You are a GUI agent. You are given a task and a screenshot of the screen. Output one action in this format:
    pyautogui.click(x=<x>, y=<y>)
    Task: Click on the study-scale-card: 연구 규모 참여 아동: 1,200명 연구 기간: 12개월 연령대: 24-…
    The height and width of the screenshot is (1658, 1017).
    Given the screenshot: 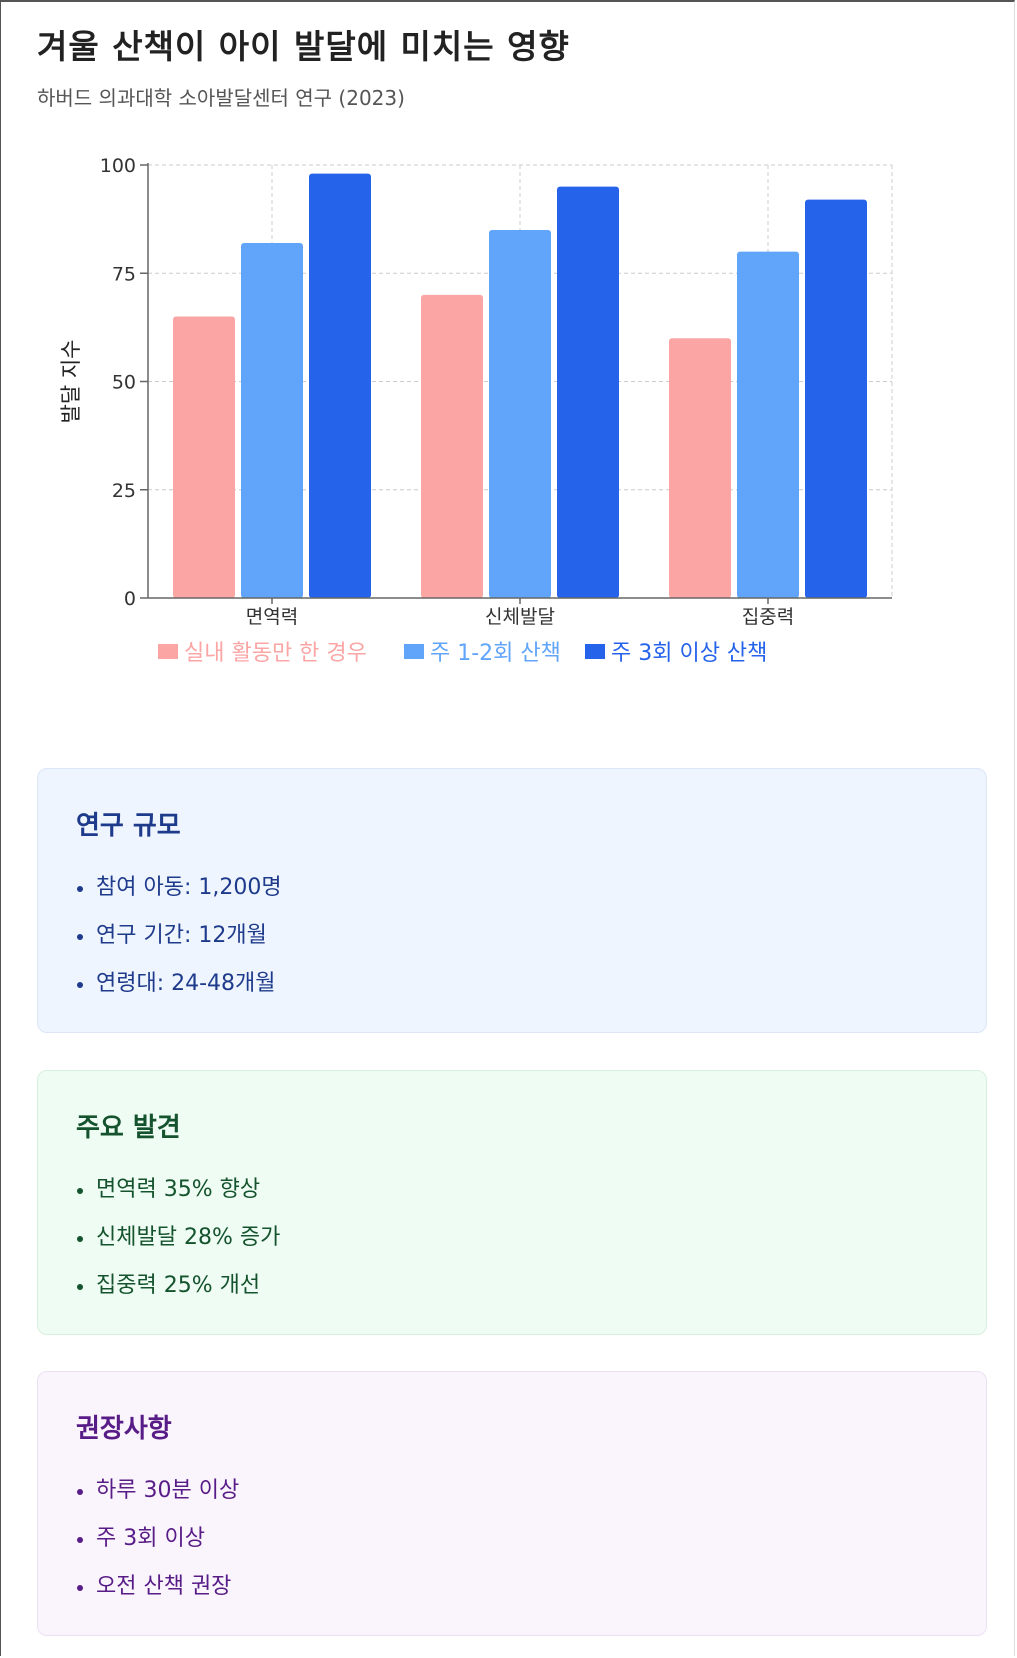 What is the action you would take?
    pyautogui.click(x=512, y=900)
    